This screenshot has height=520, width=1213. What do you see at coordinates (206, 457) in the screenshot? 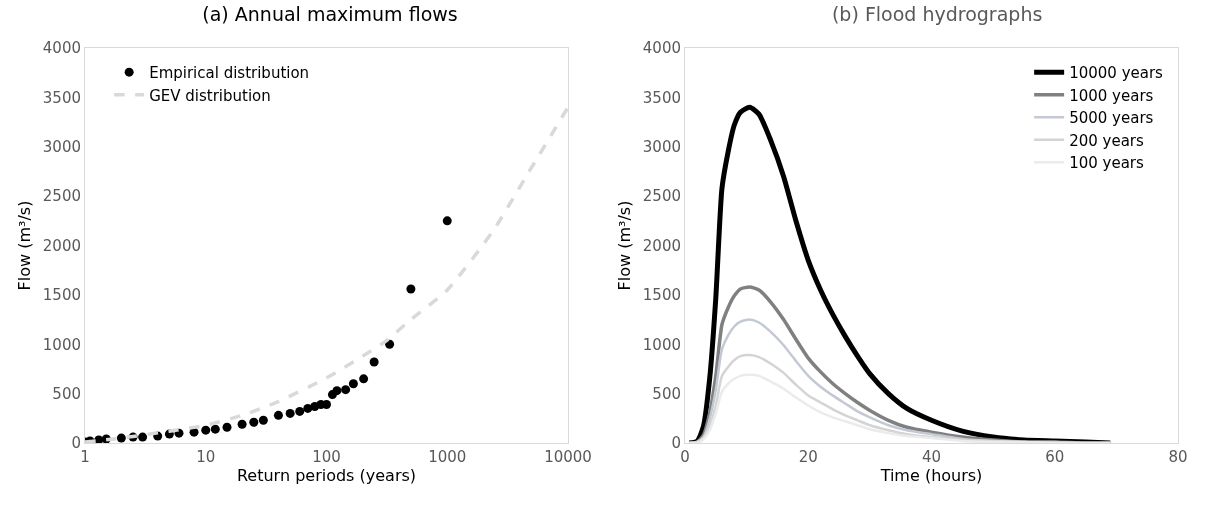
I see `x-tick-label: 10` at bounding box center [206, 457].